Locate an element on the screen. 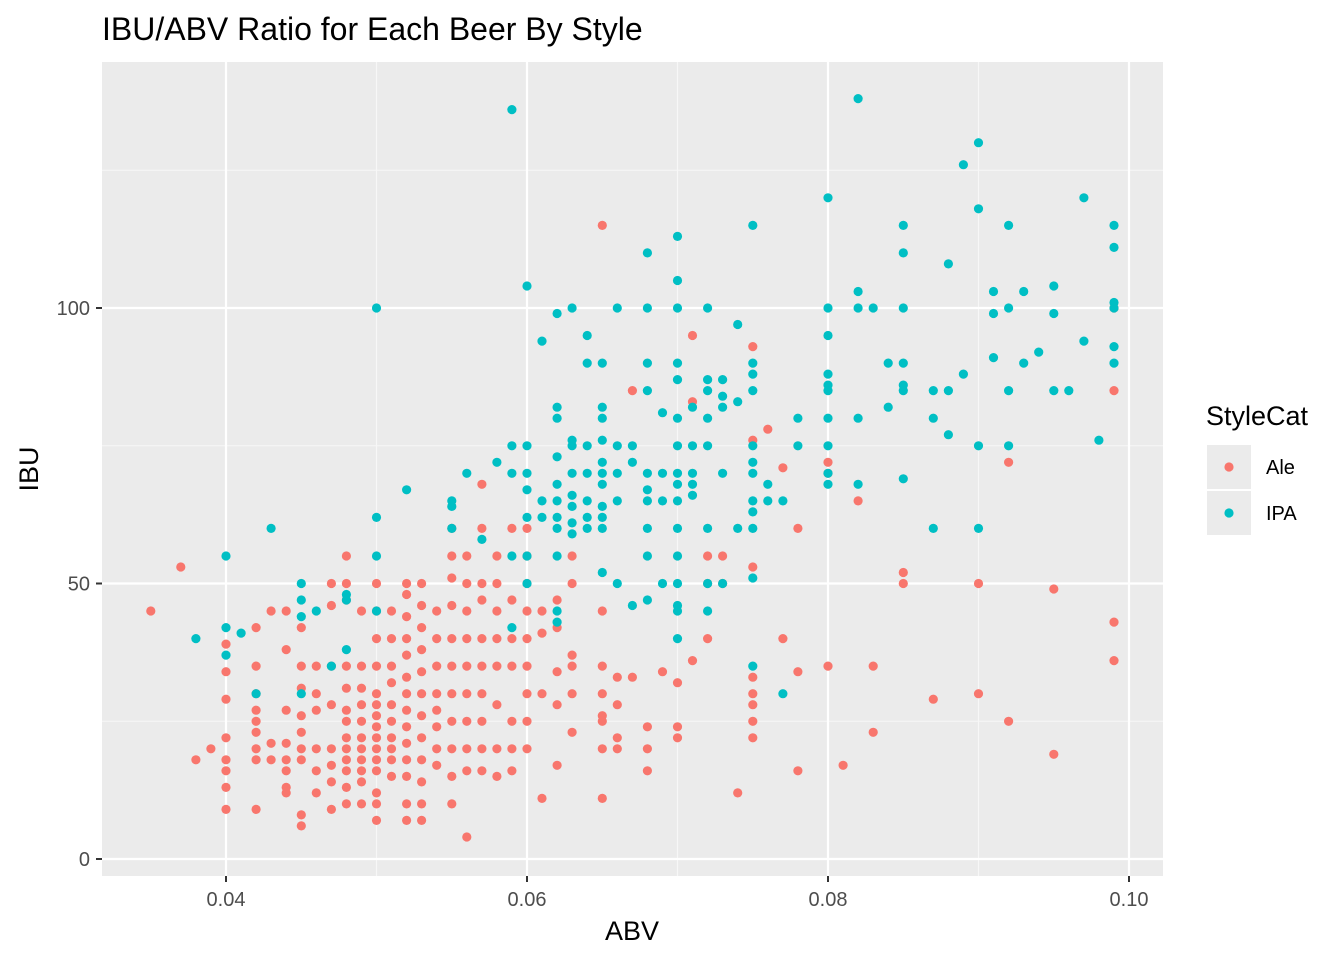  legend-swatch-ale is located at coordinates (1229, 467).